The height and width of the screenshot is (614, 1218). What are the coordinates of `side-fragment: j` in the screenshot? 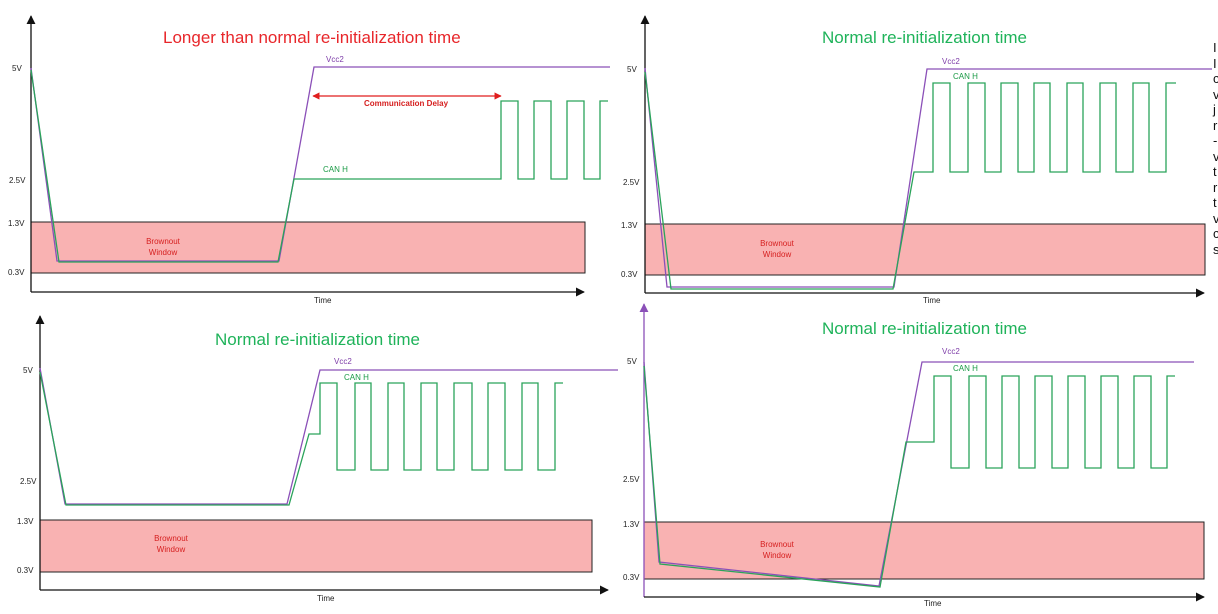 It's located at (1214, 109).